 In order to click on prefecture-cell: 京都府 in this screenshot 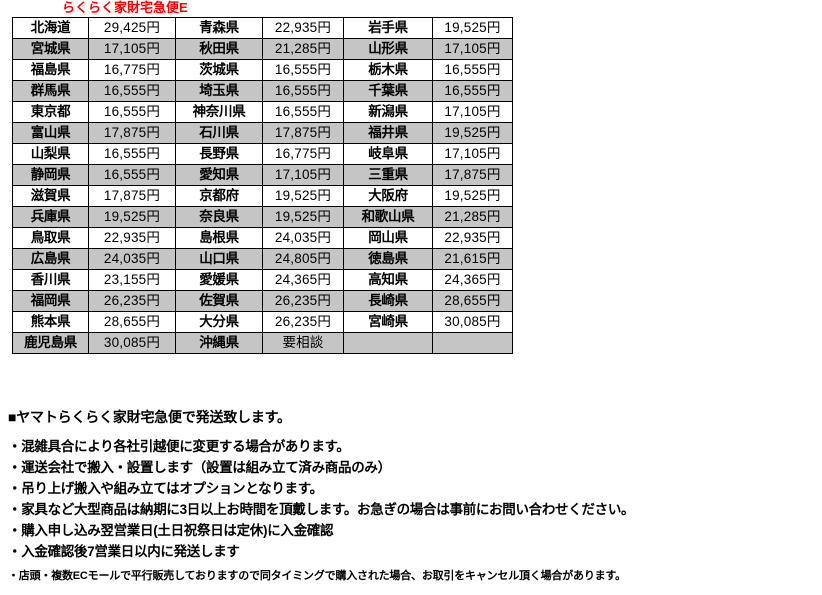, I will do `click(219, 196)`.